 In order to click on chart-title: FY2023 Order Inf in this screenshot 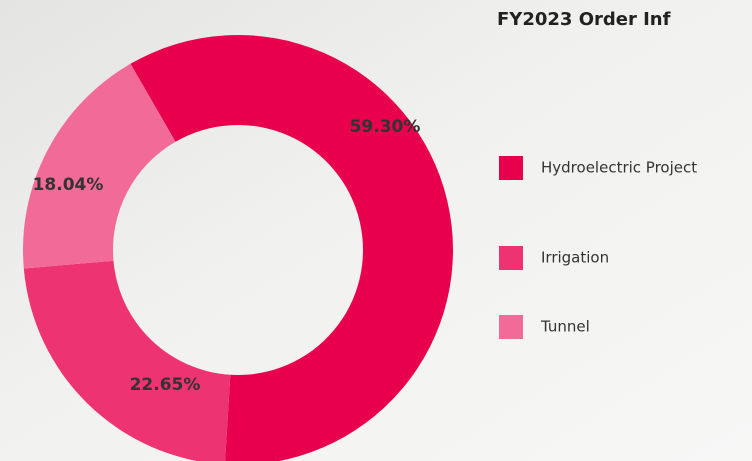, I will do `click(584, 19)`.